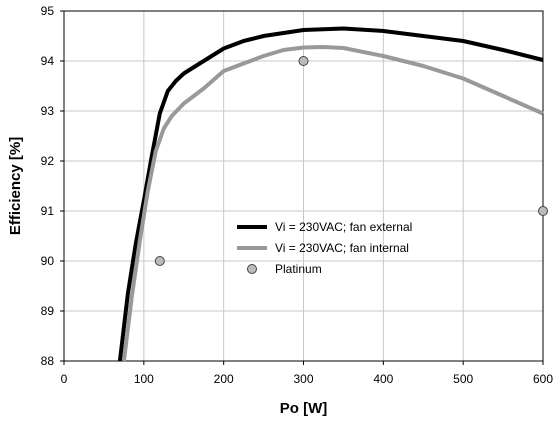 Image resolution: width=554 pixels, height=421 pixels. I want to click on x-tick-label: 300, so click(303, 379).